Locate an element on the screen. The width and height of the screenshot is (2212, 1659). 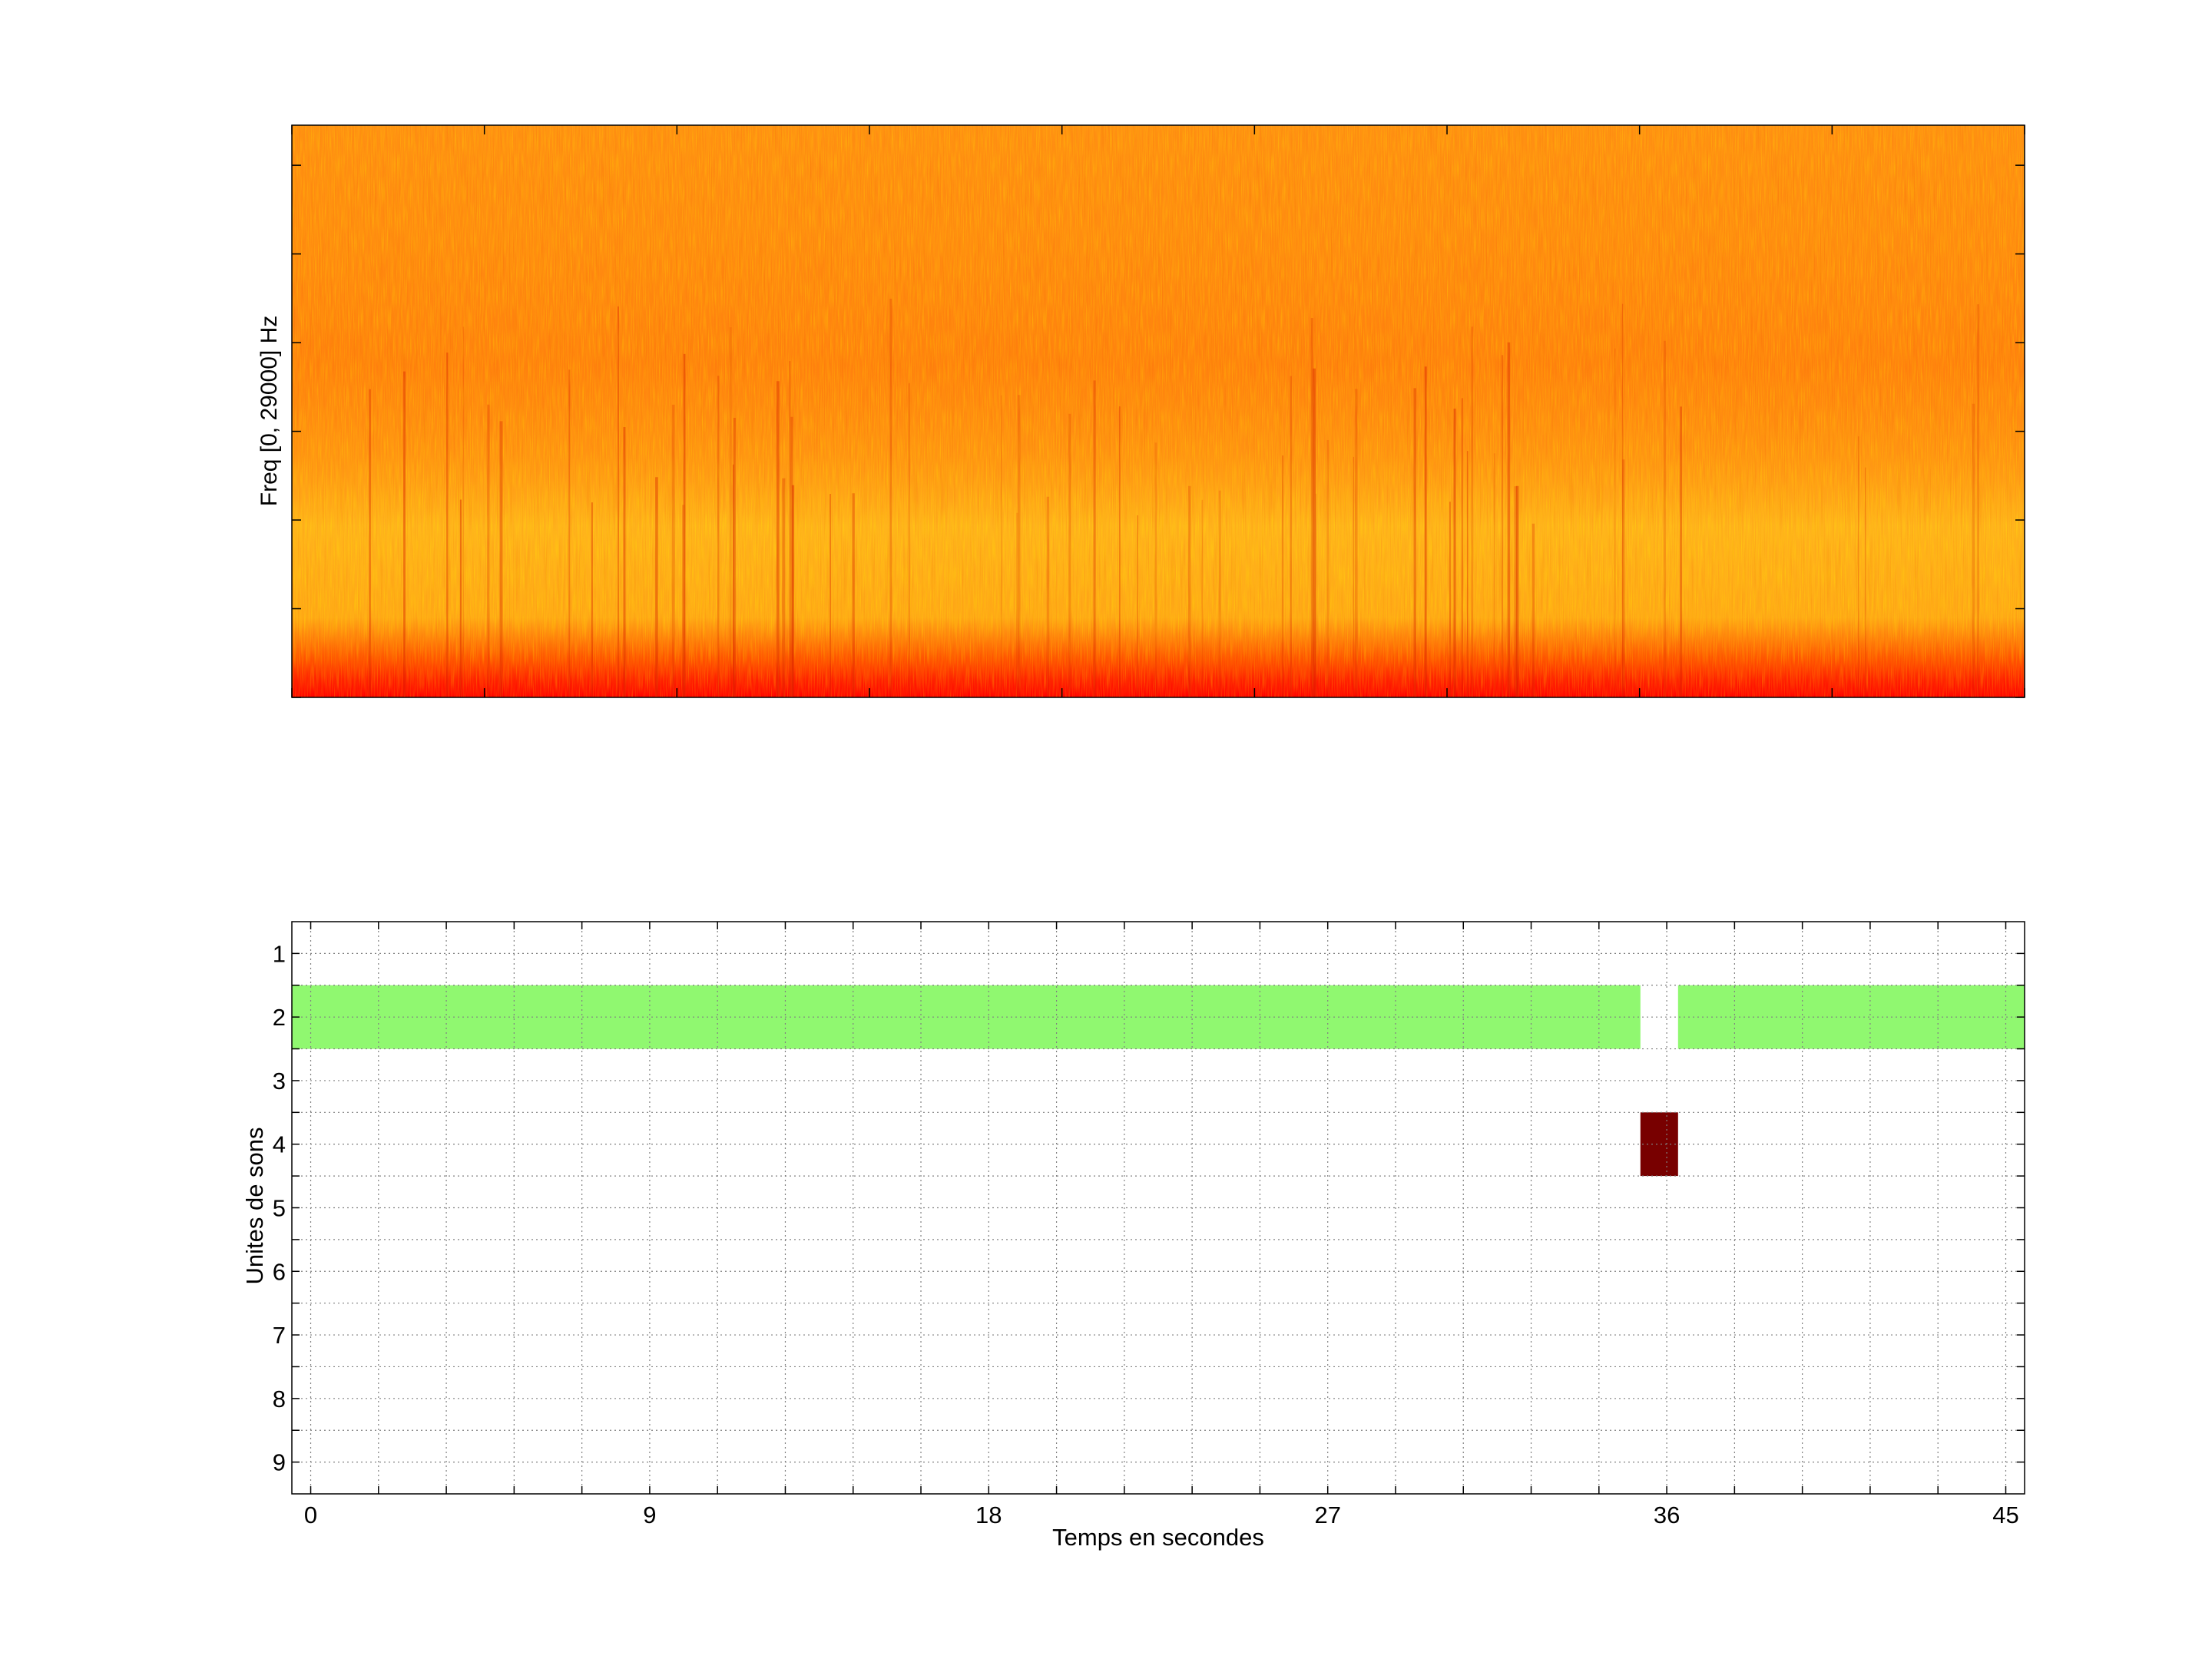
units-x-tick-label: 45 is located at coordinates (2005, 1515).